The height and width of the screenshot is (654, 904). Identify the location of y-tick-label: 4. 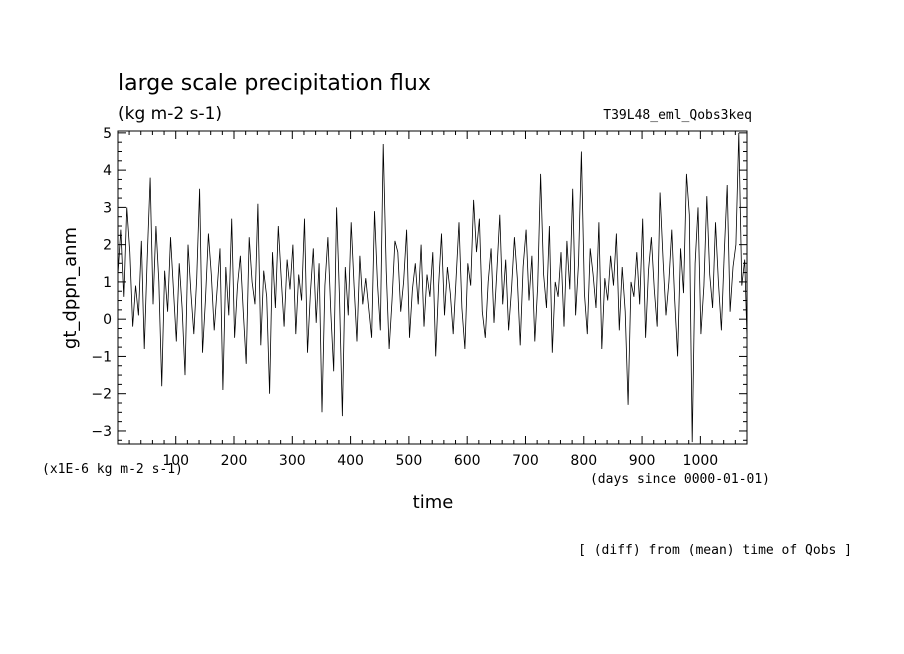
(107, 171).